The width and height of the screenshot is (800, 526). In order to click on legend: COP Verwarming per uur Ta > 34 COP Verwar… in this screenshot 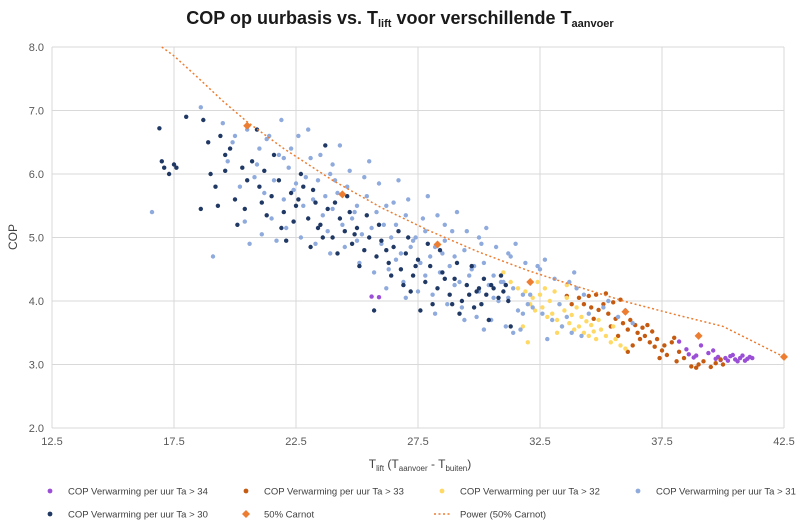, I will do `click(421, 504)`.